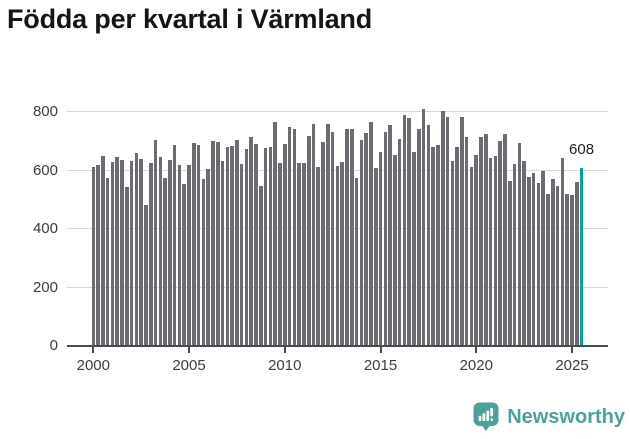 This screenshot has width=631, height=439. What do you see at coordinates (486, 416) in the screenshot?
I see `newsworthy-logo-icon` at bounding box center [486, 416].